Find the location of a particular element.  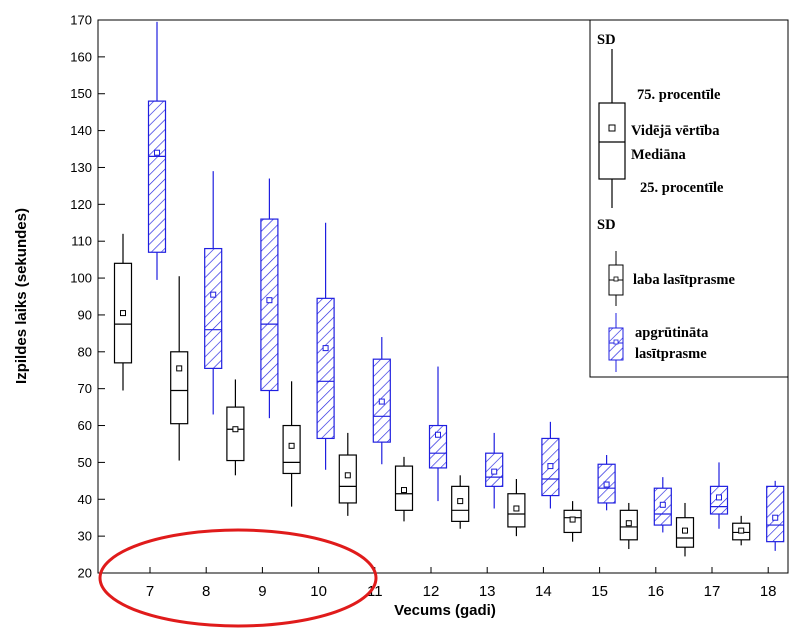

y-tick-label: 120 is located at coordinates (81, 204).